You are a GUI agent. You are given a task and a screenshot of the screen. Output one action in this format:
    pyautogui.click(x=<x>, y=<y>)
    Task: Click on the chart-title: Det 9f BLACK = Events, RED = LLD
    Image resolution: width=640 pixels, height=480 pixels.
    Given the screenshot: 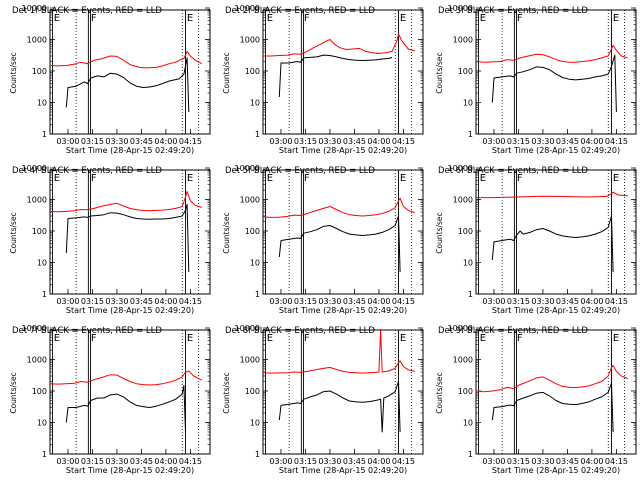 What is the action you would take?
    pyautogui.click(x=513, y=331)
    